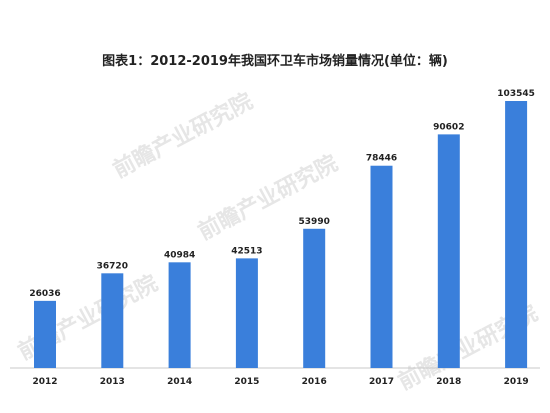 Image resolution: width=550 pixels, height=413 pixels. I want to click on x-tick-label-2016: 2016, so click(314, 382).